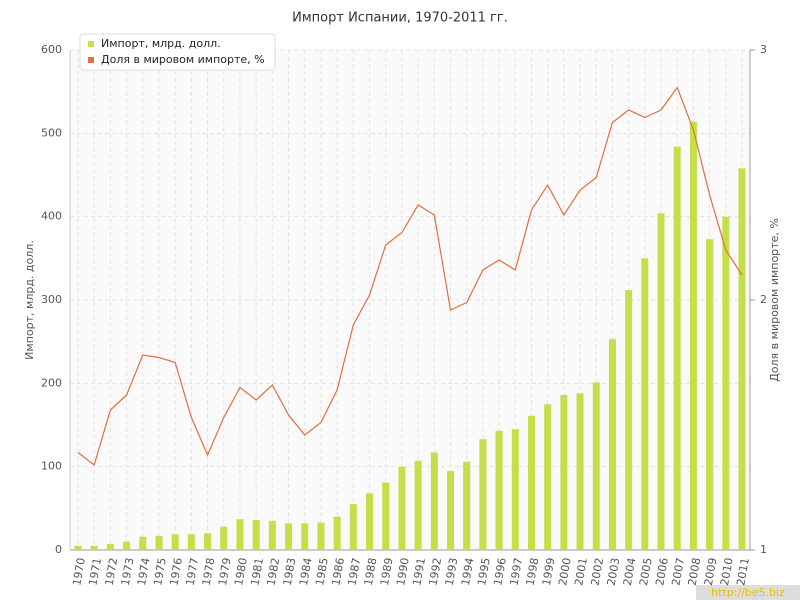  I want to click on x-tick-label: 2008, so click(695, 572).